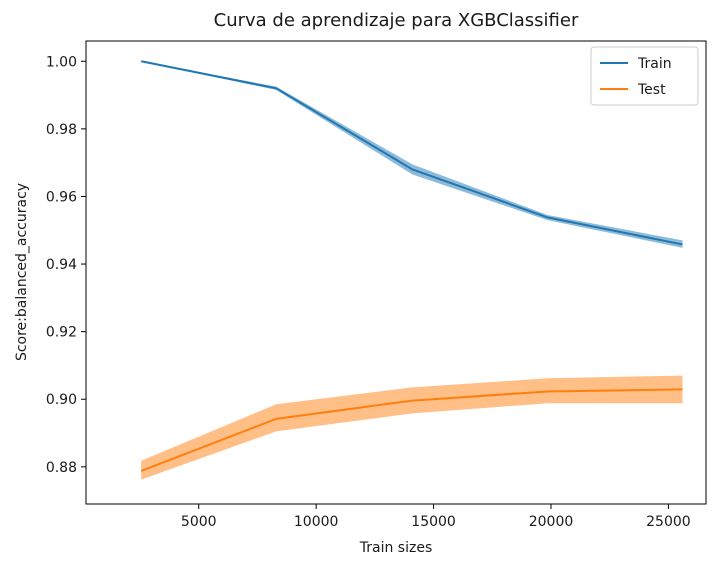  I want to click on y-tick-label: 0.90, so click(61, 400).